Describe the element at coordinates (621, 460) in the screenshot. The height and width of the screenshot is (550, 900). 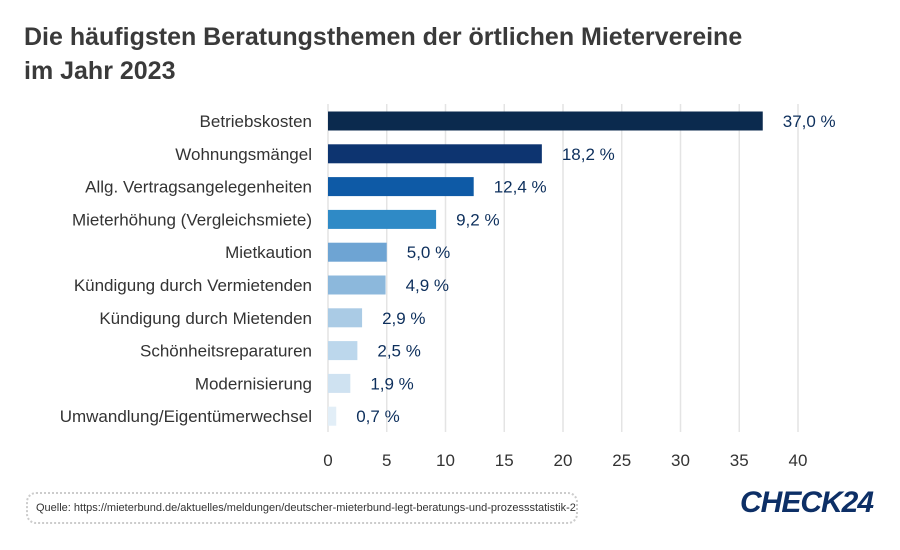
I see `x-tick-label: 25` at that location.